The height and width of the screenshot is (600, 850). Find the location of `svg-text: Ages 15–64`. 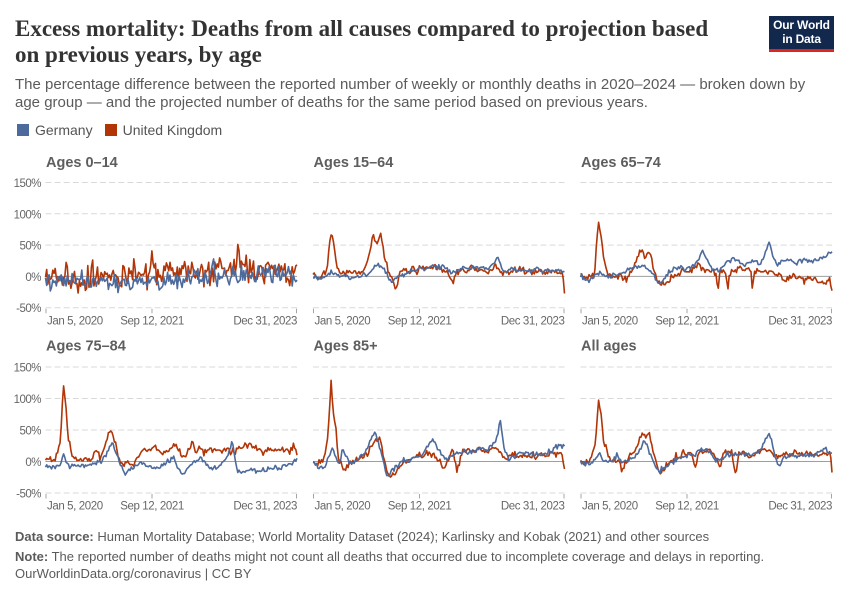

svg-text: Ages 15–64 is located at coordinates (354, 163).